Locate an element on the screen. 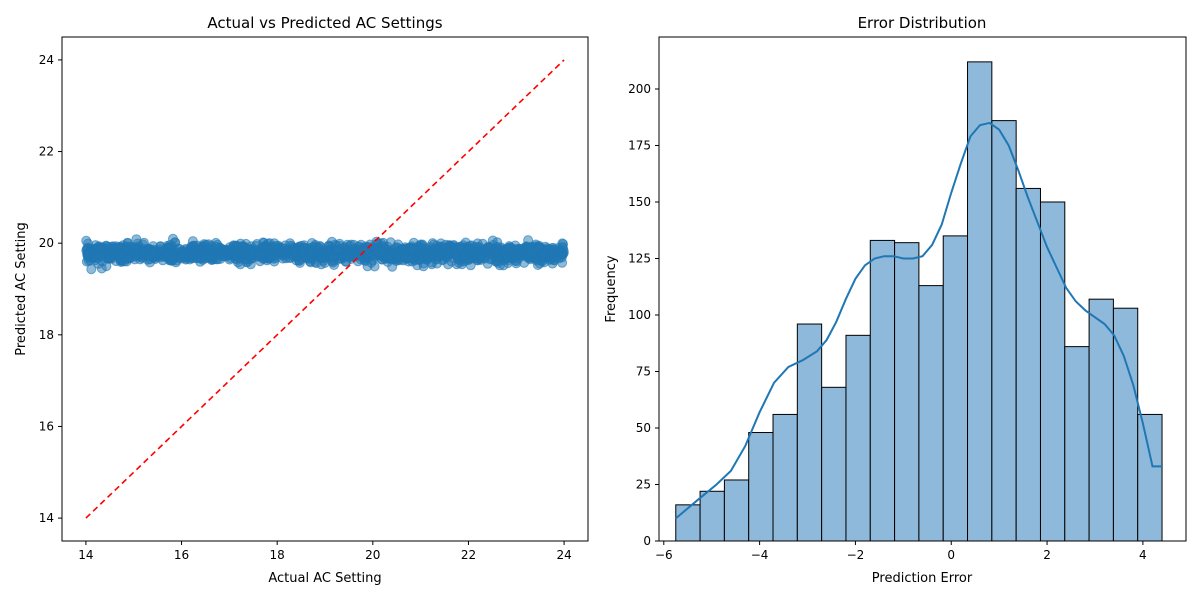 The width and height of the screenshot is (1200, 600). histogram-x-ticks: −6 −4 −2 0 2 4 is located at coordinates (901, 551).